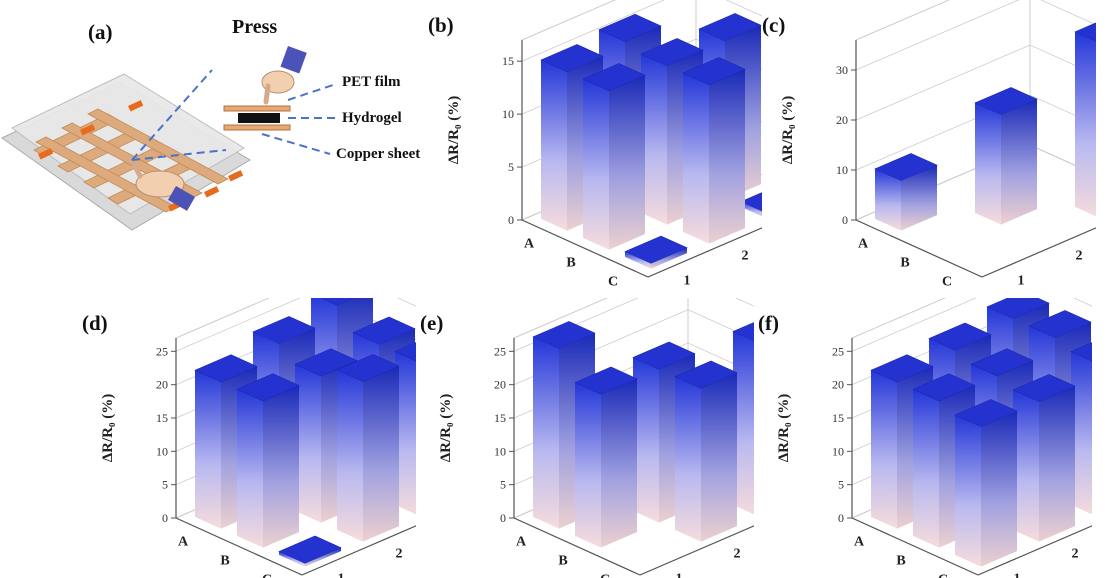 The width and height of the screenshot is (1108, 578). Describe the element at coordinates (842, 70) in the screenshot. I see `z-tick-label: 30` at that location.